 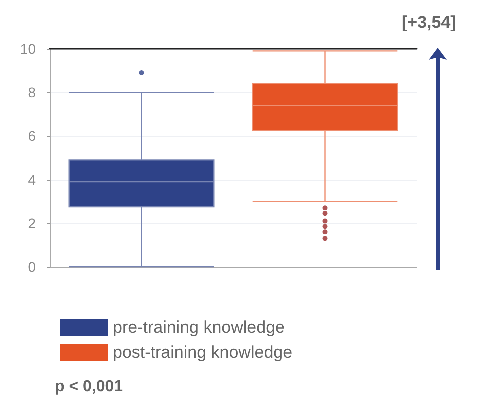 What do you see at coordinates (32, 267) in the screenshot?
I see `y-tick-label: 0` at bounding box center [32, 267].